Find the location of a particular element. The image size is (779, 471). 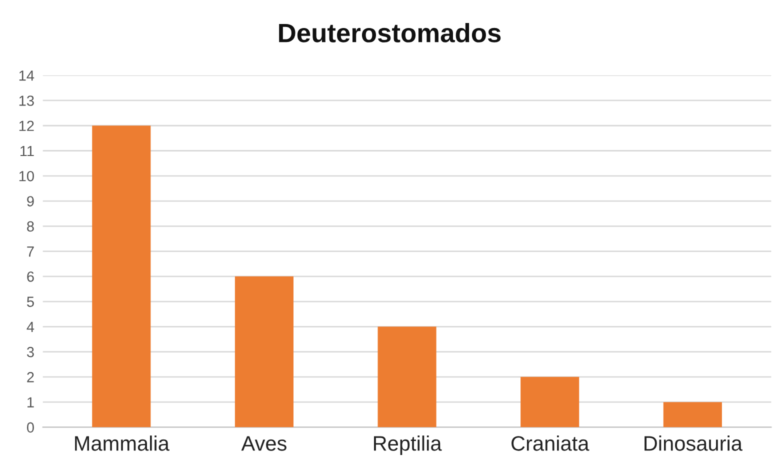

y-tick-label: 8 is located at coordinates (30, 226).